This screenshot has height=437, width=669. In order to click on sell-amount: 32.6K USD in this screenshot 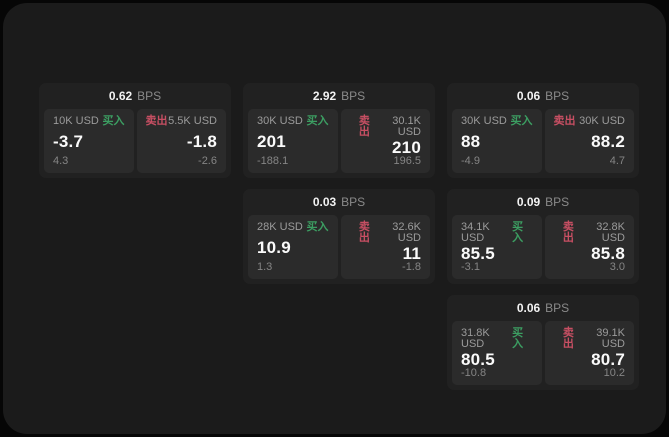, I will do `click(406, 232)`.